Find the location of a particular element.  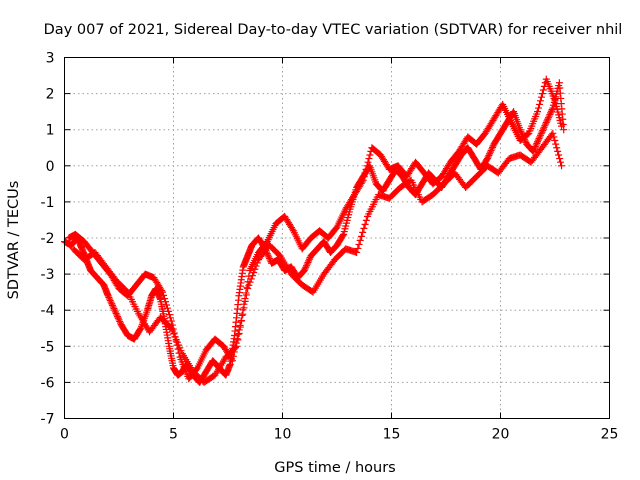

y-tick-label: 1 is located at coordinates (50, 131).